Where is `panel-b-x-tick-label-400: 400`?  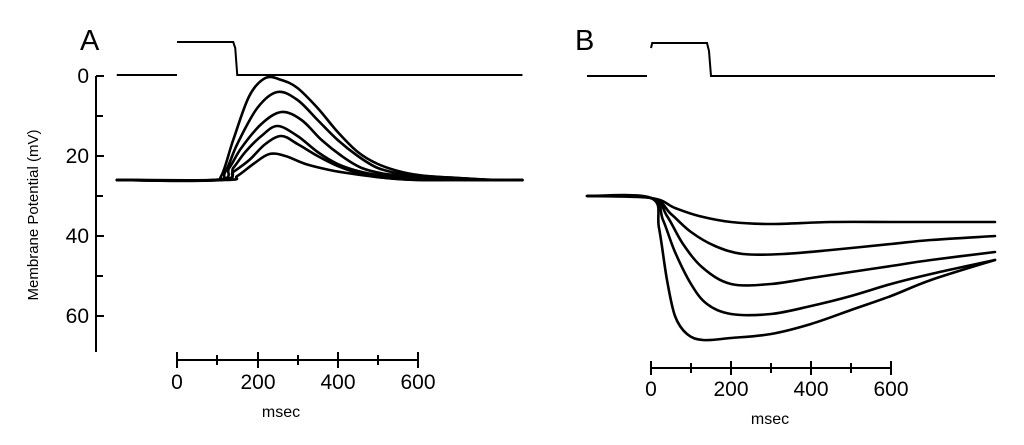
panel-b-x-tick-label-400: 400 is located at coordinates (810, 389).